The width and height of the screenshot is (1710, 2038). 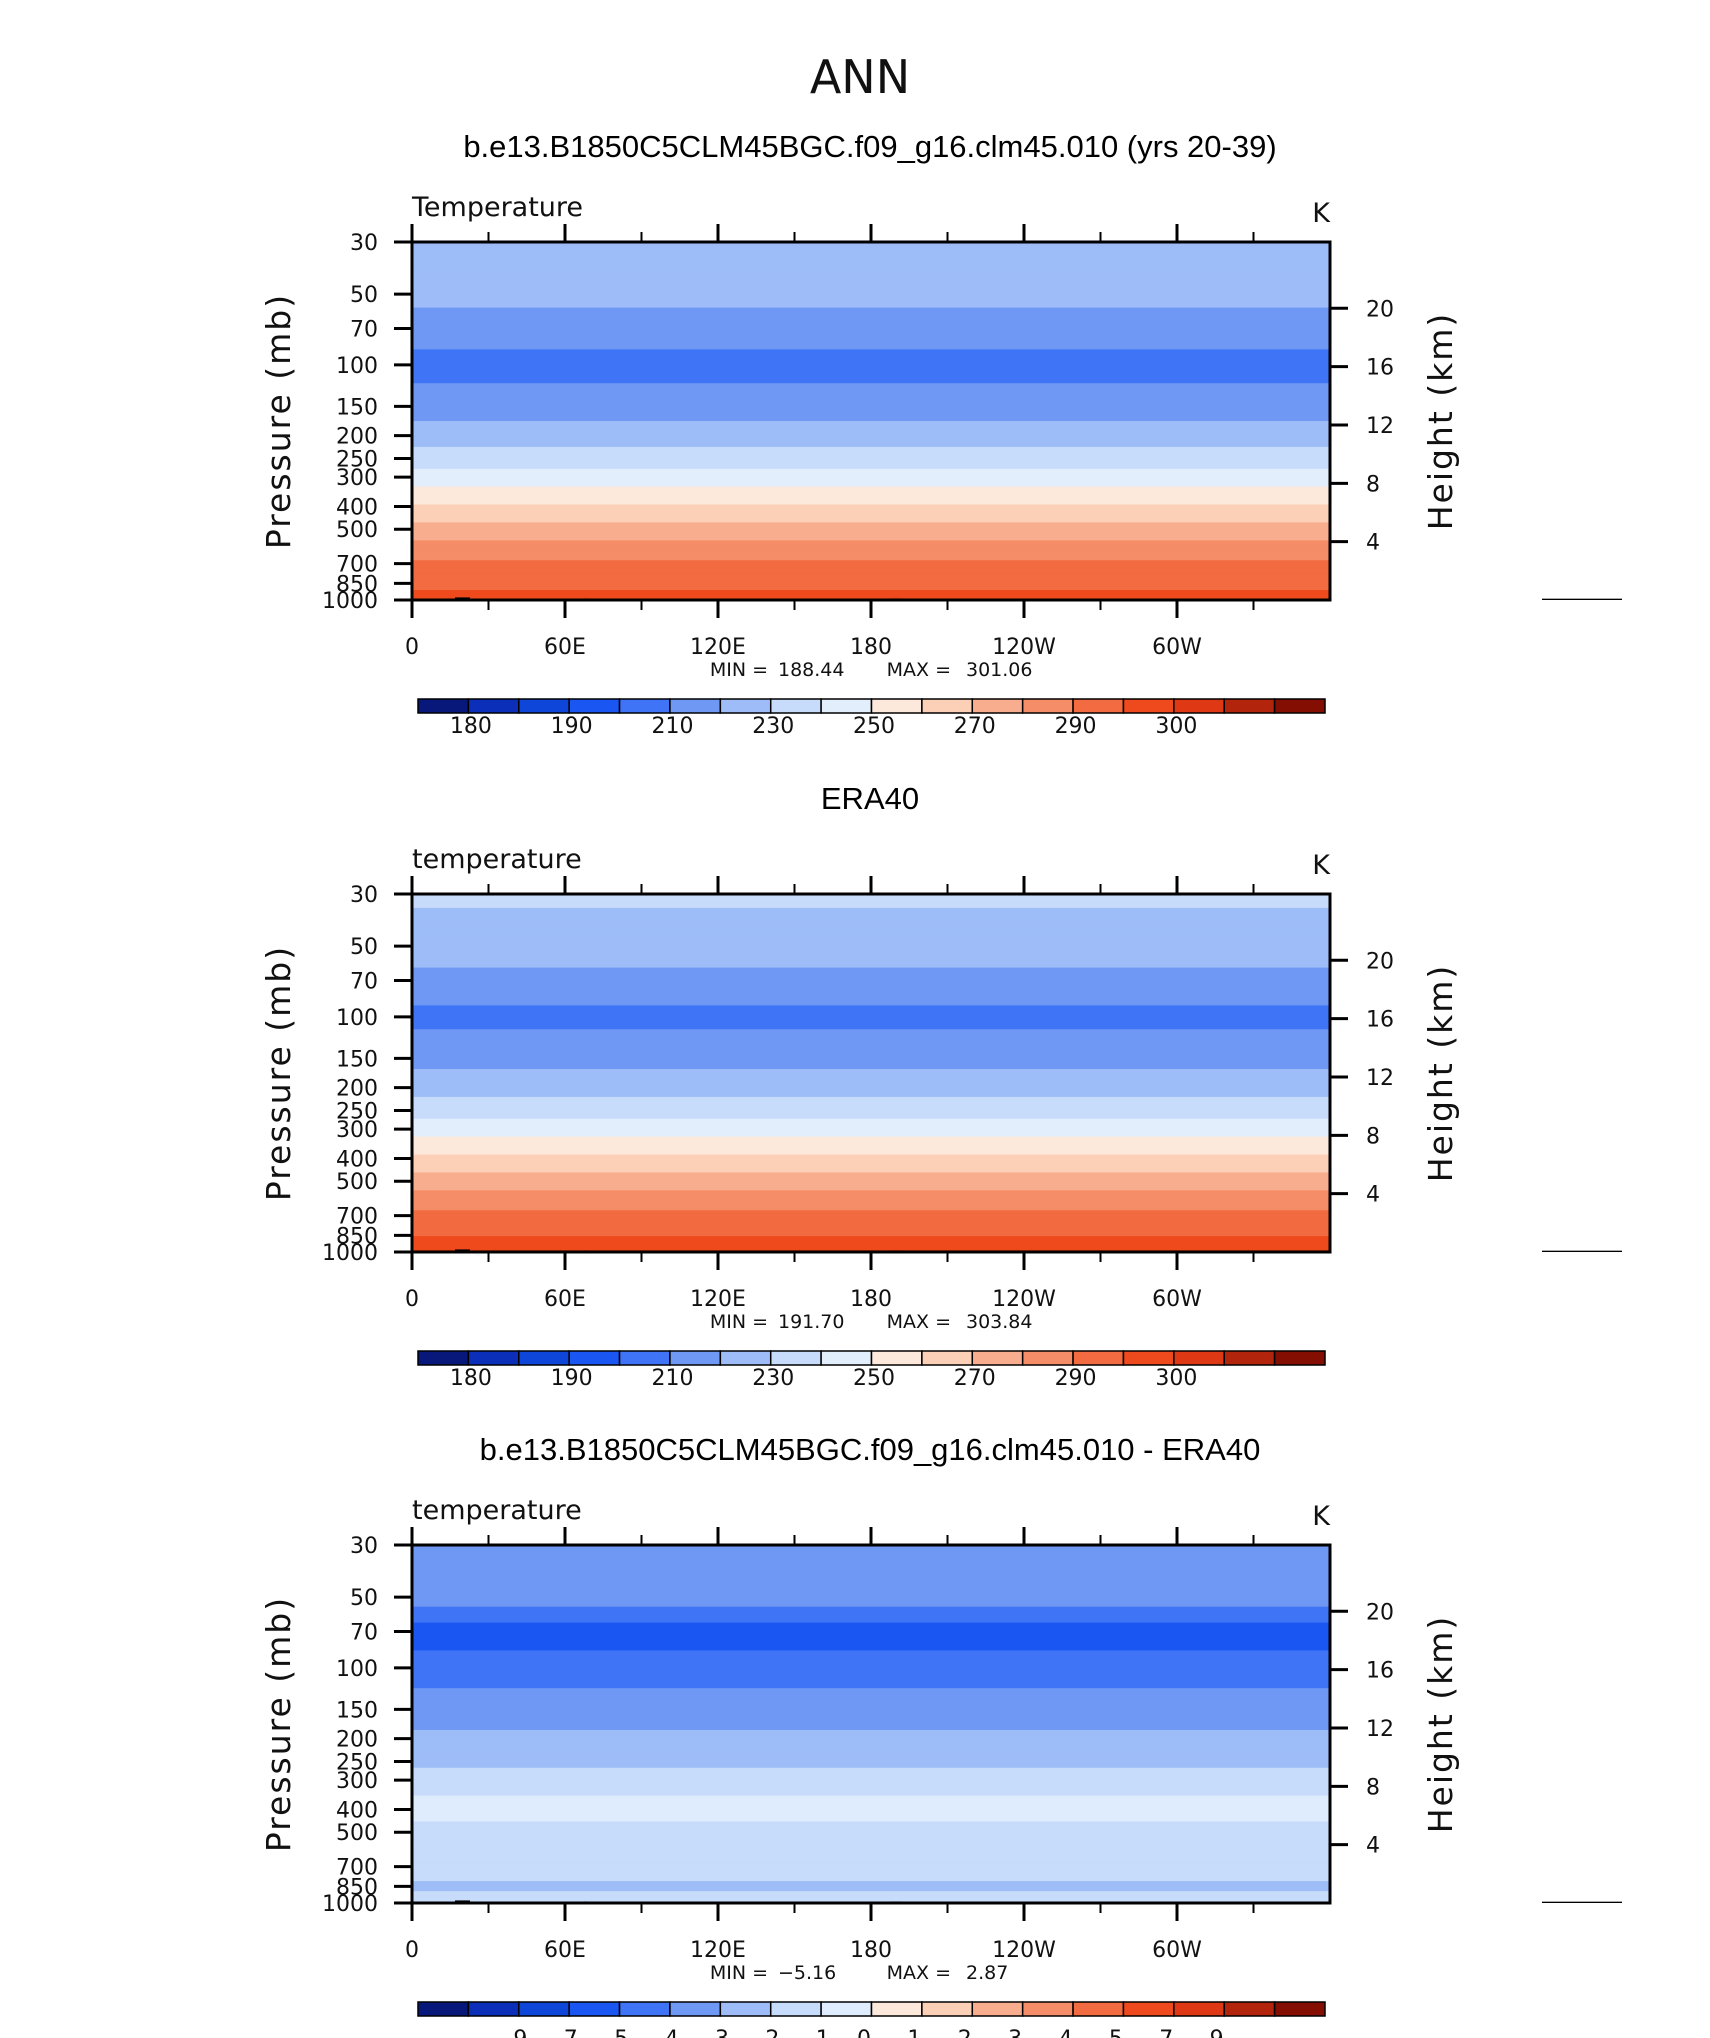 I want to click on y-tick-label: 400, so click(x=357, y=507).